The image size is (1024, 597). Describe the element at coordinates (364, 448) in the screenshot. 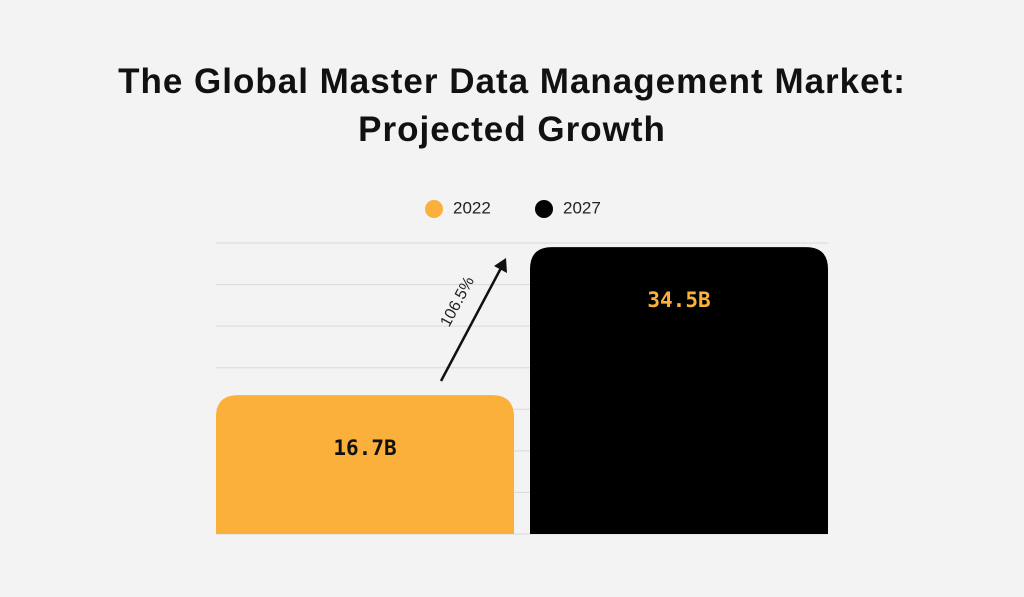

I see `value-label: 16.7B` at that location.